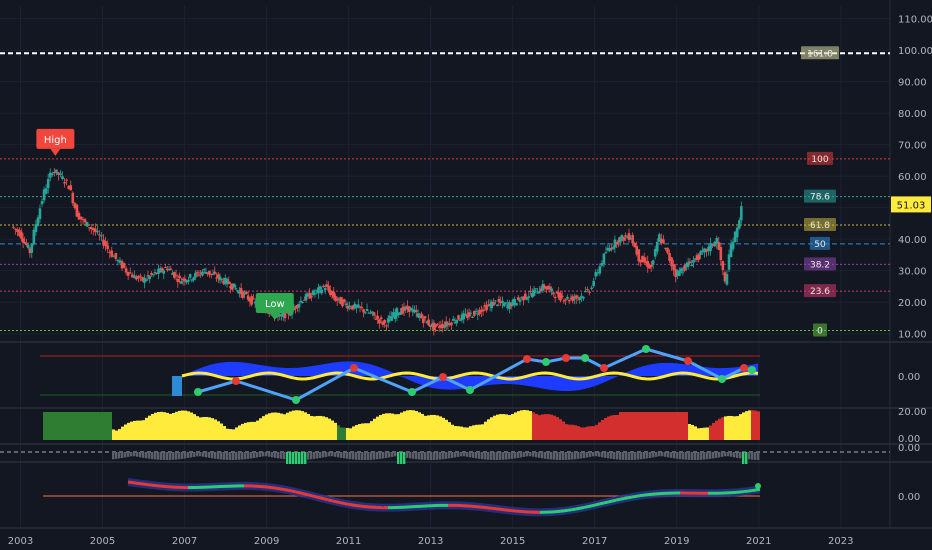  What do you see at coordinates (20, 541) in the screenshot?
I see `x-tick-label: 2003` at bounding box center [20, 541].